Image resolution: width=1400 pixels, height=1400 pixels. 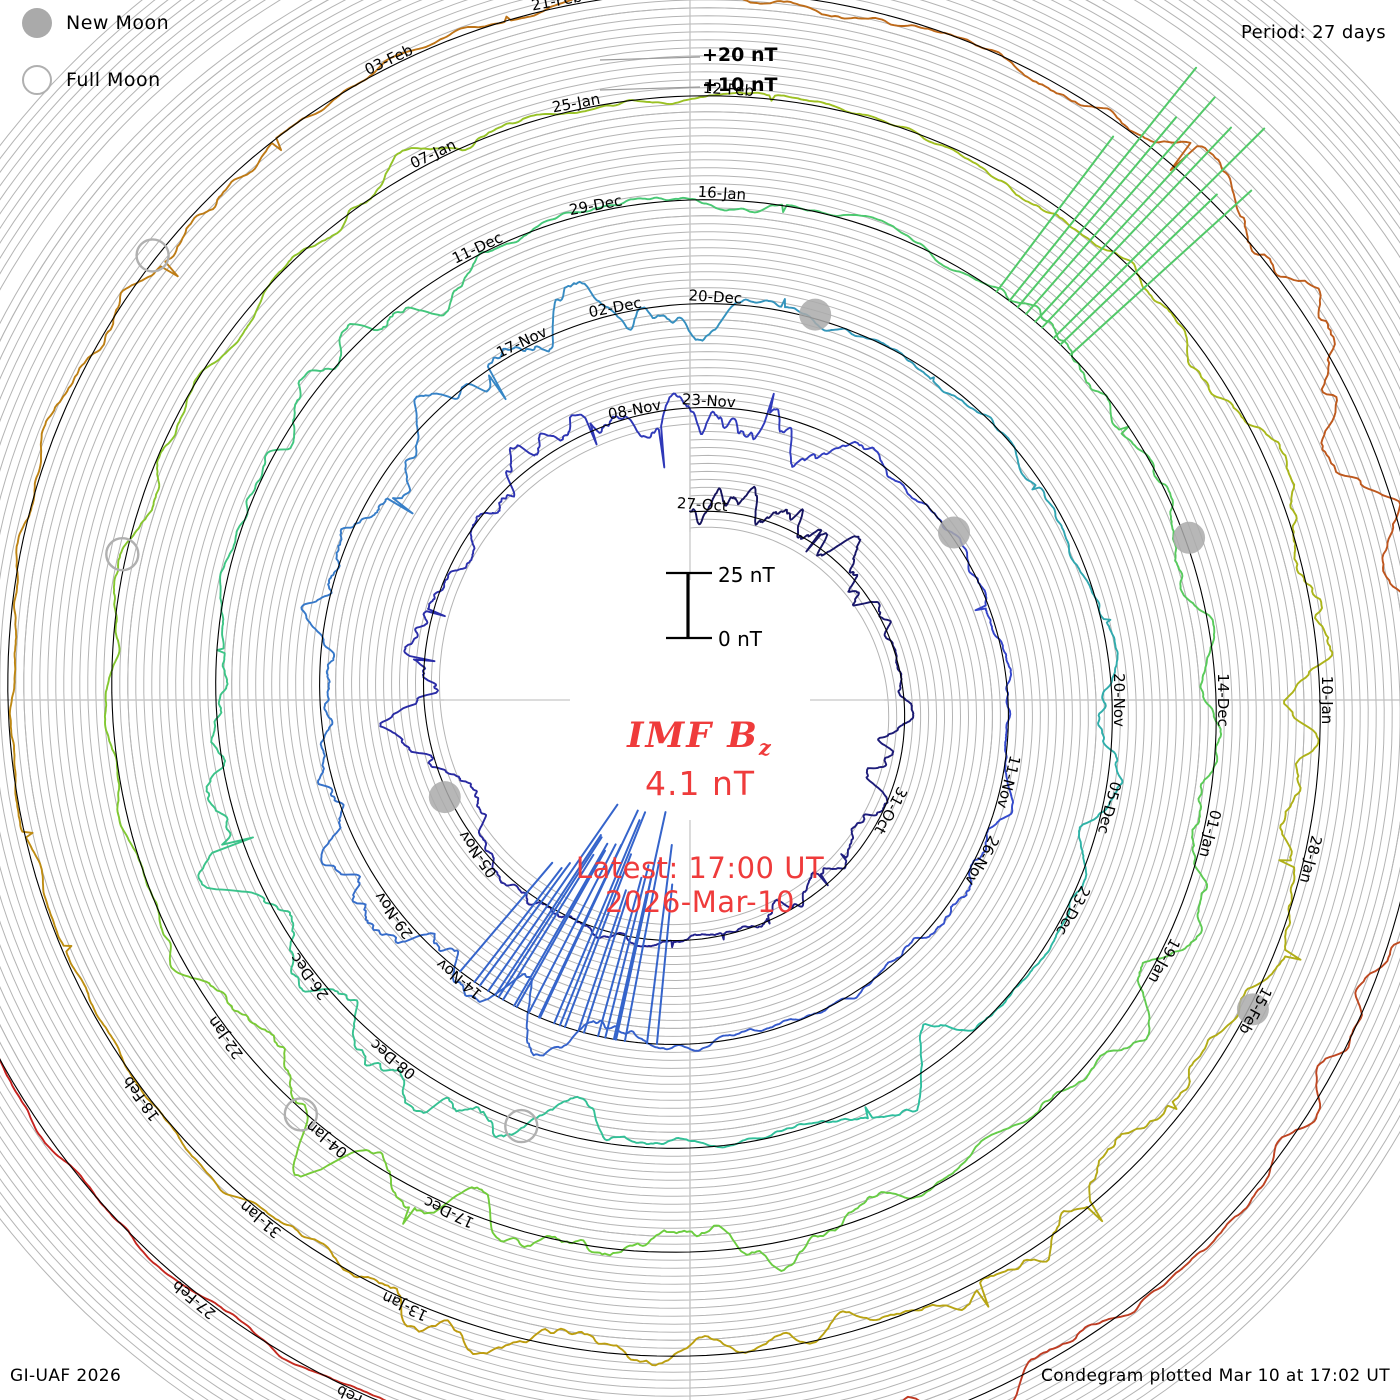 I want to click on new-moon-marker, so click(x=1189, y=537).